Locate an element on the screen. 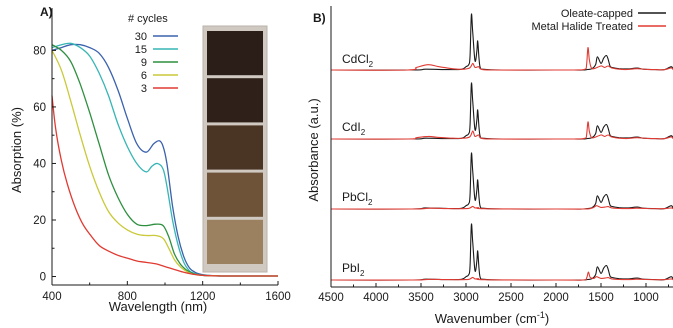 This screenshot has width=673, height=328. legend-label-30: 30 is located at coordinates (141, 37).